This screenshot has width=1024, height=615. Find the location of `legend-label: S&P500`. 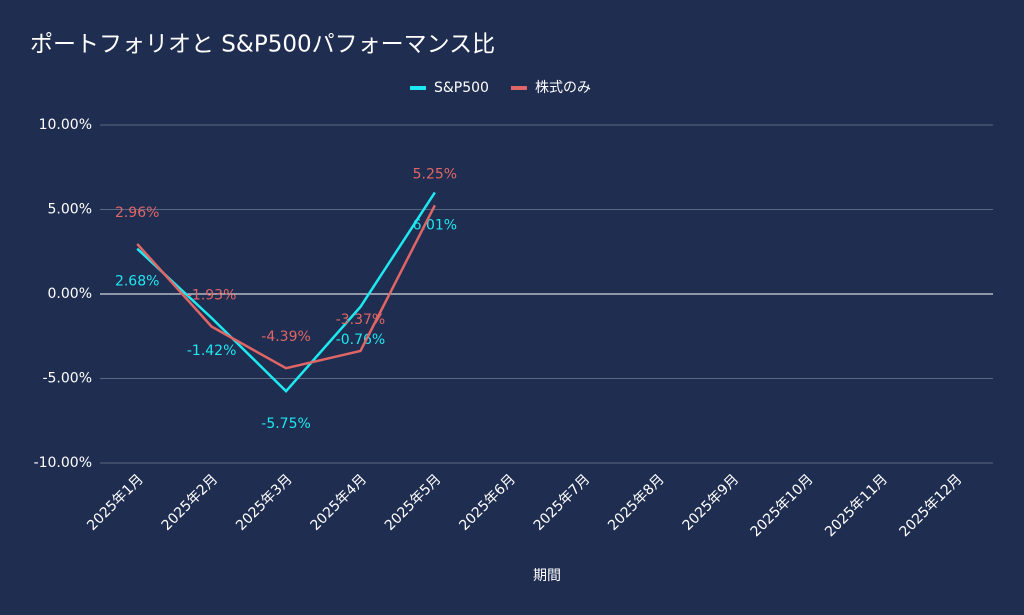

legend-label: S&P500 is located at coordinates (461, 88).